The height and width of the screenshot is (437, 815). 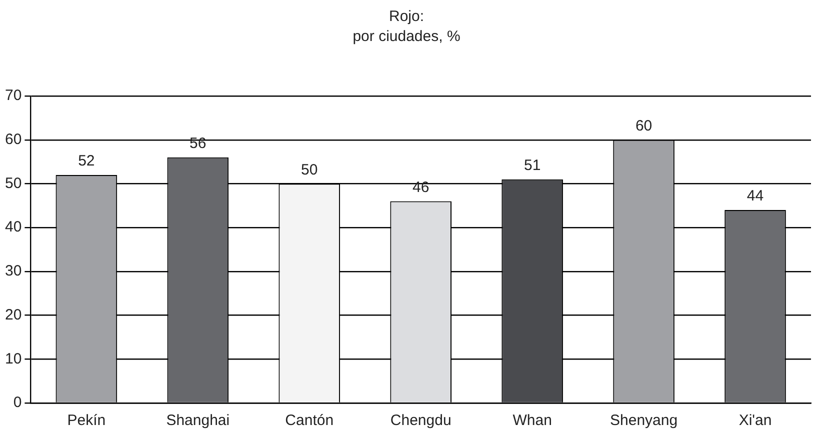 What do you see at coordinates (86, 161) in the screenshot?
I see `data-label: 52` at bounding box center [86, 161].